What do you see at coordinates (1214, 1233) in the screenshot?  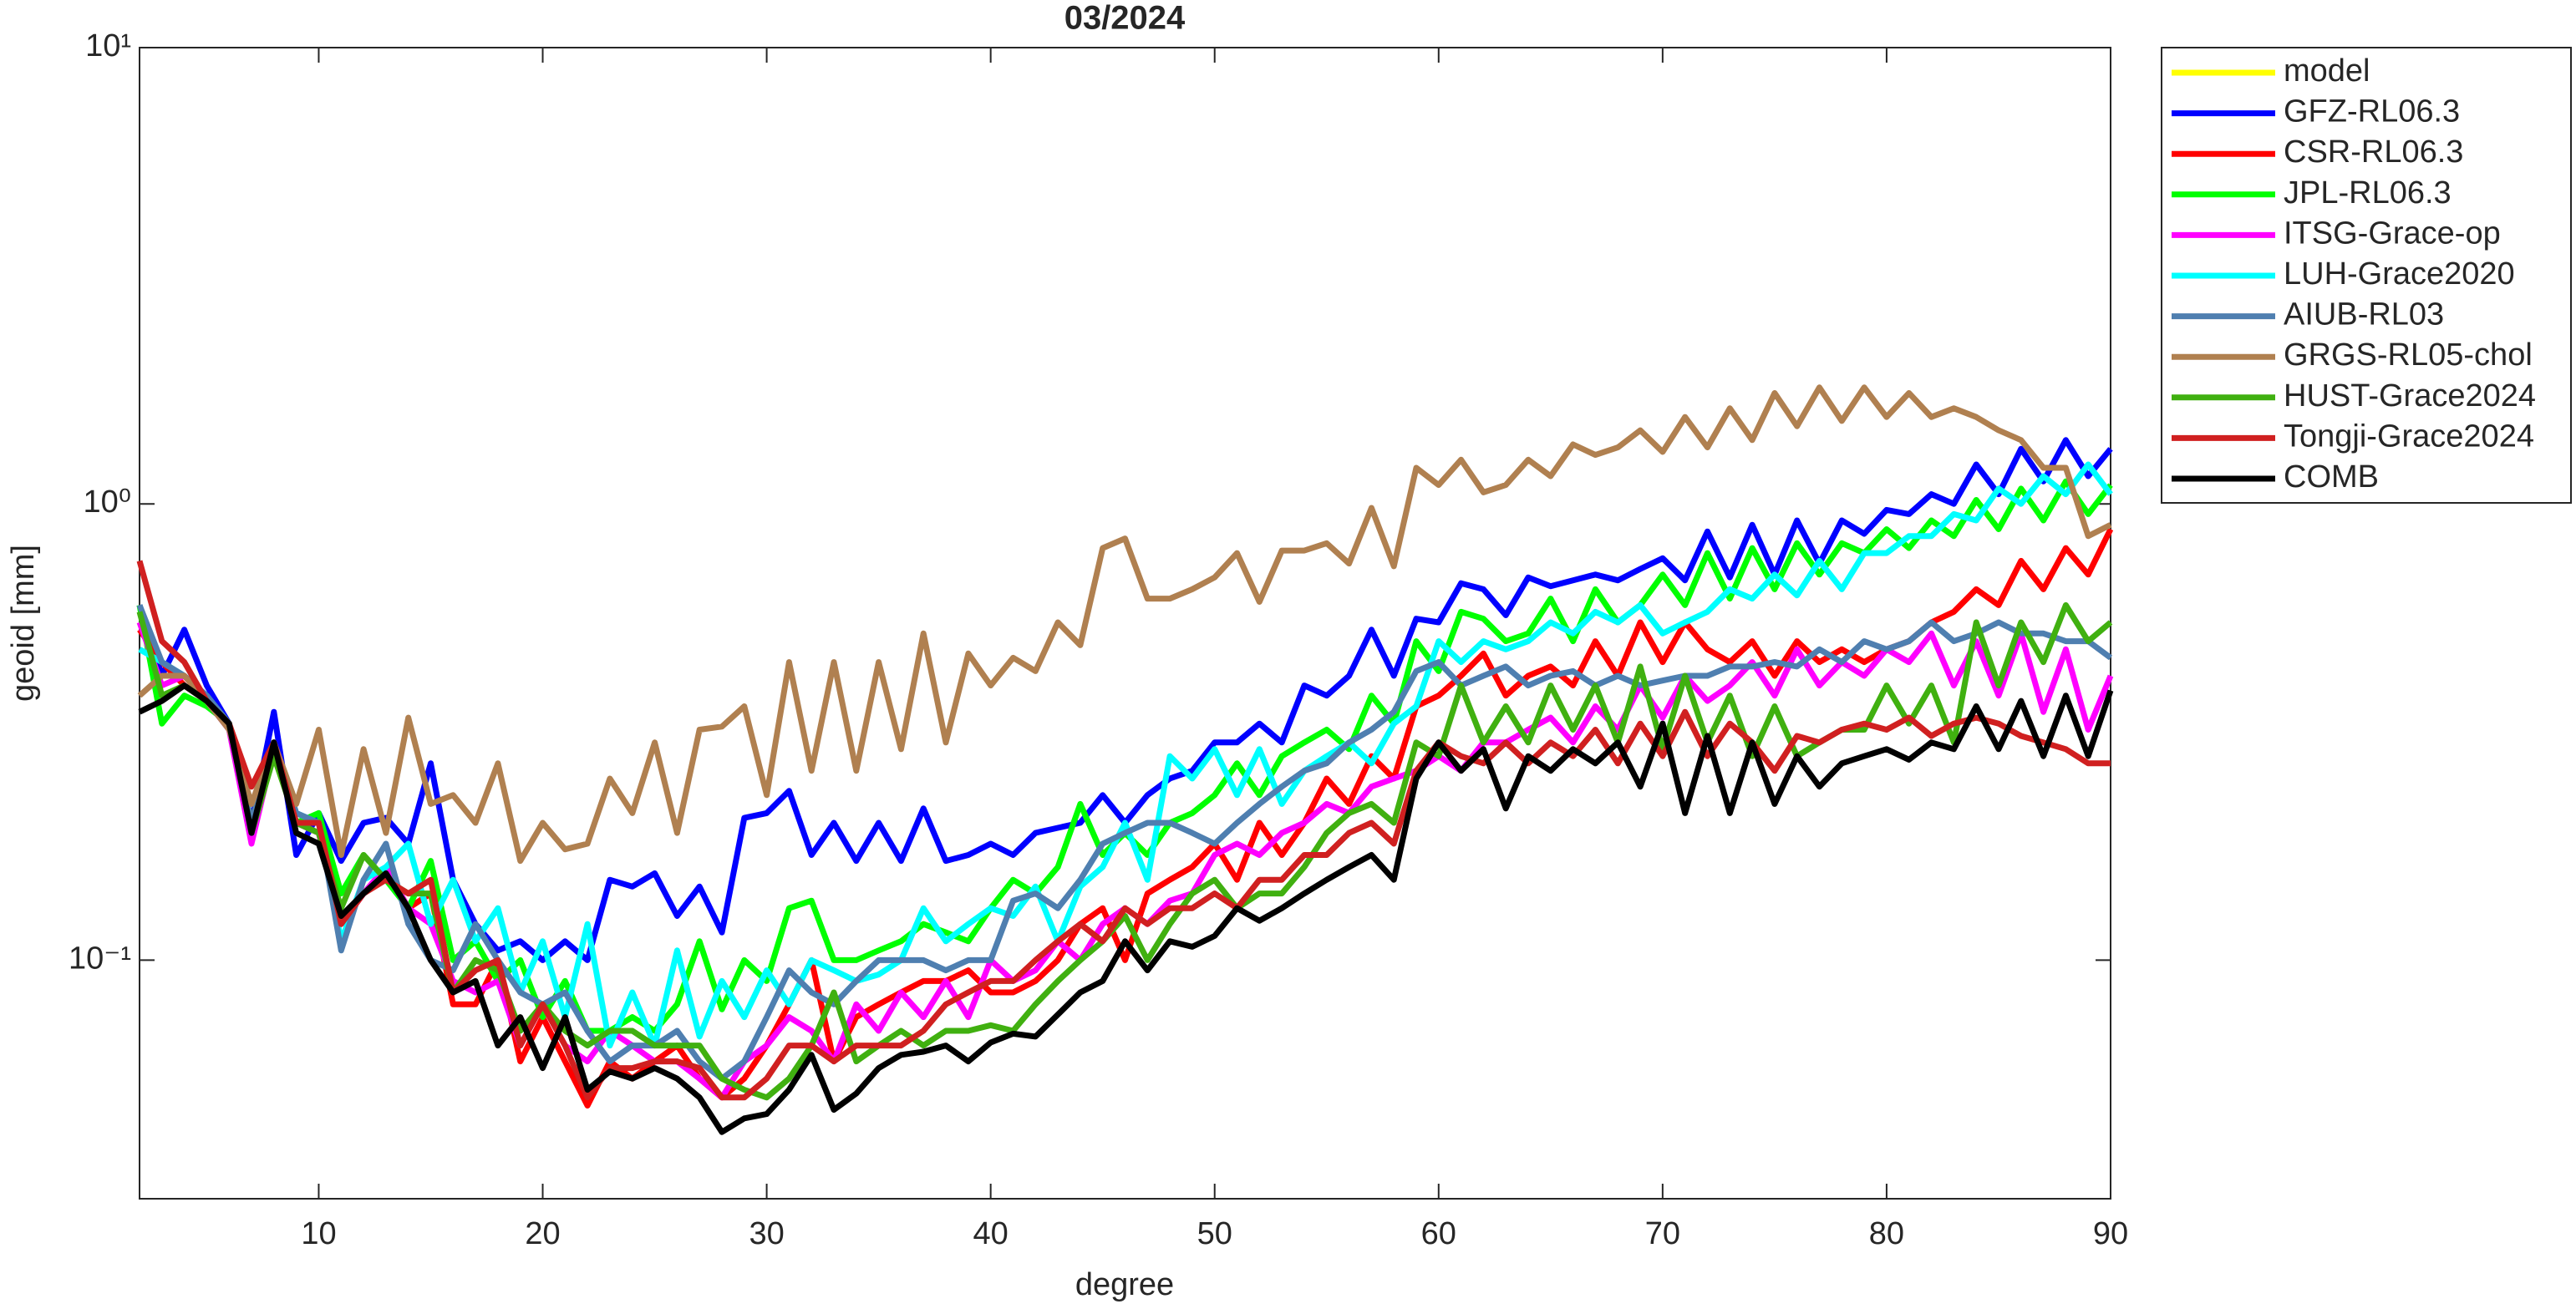 I see `x-tick-label: 50` at bounding box center [1214, 1233].